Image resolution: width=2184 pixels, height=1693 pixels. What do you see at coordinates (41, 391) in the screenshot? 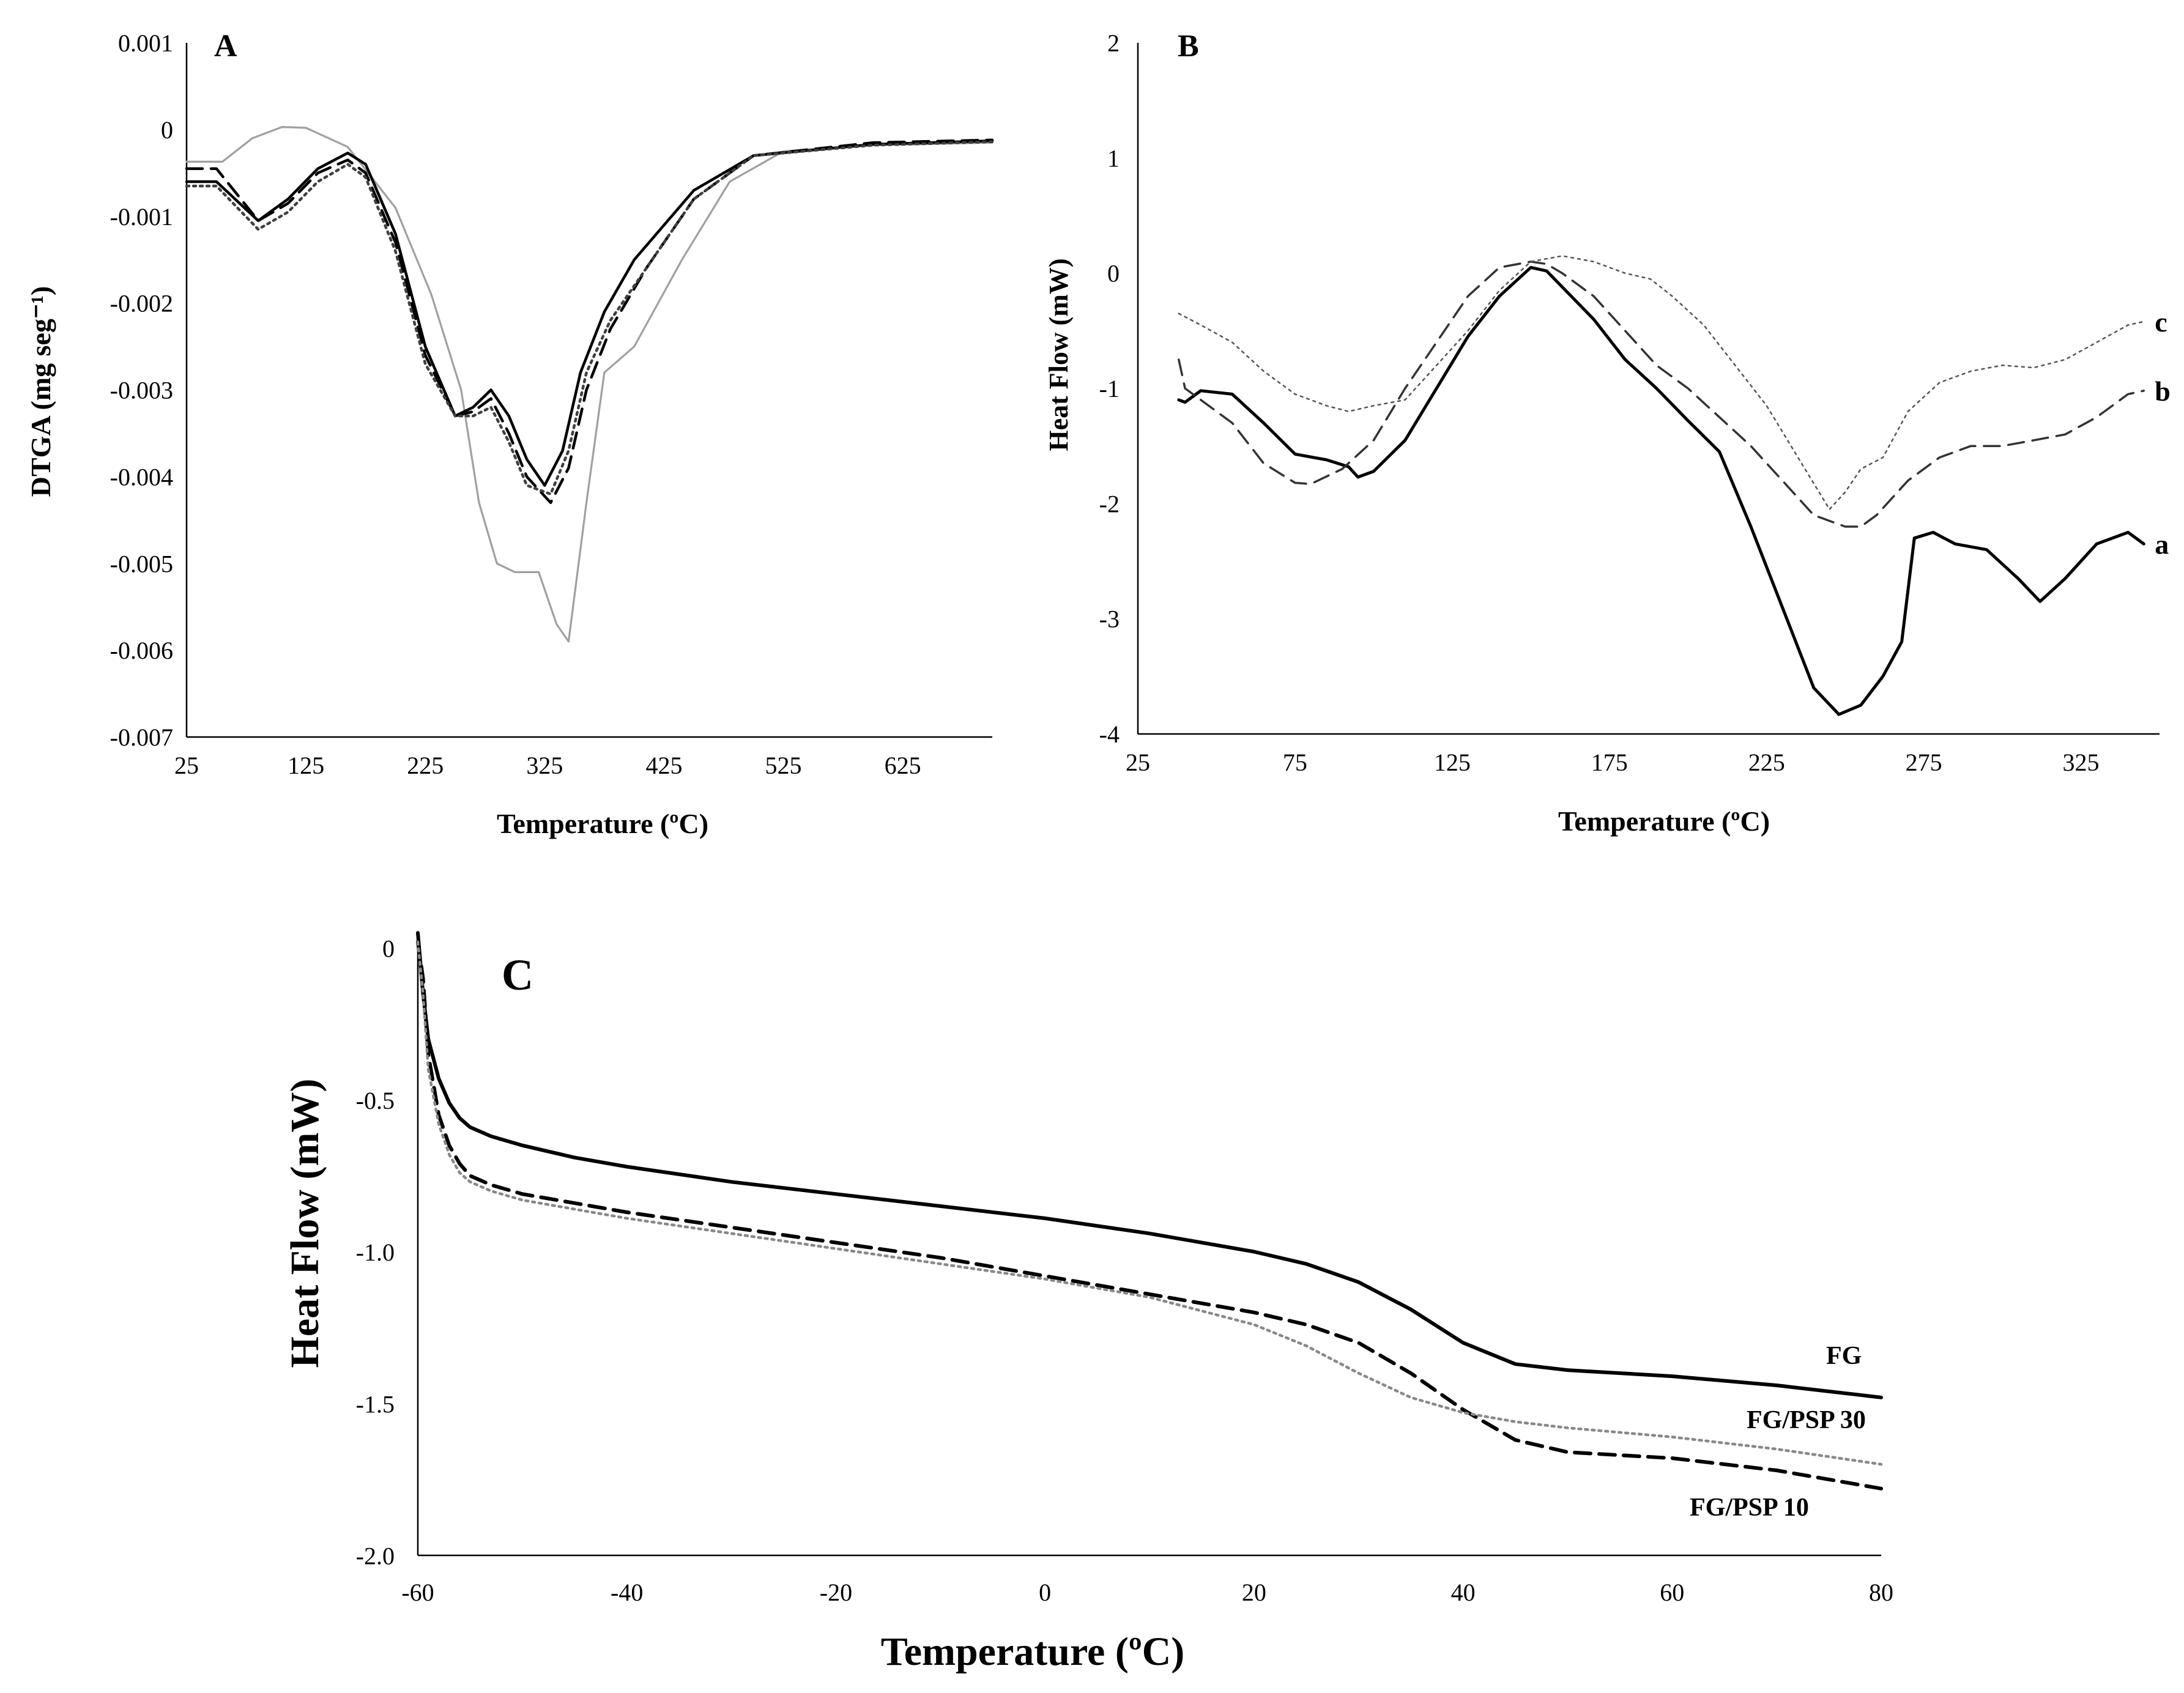
I see `panel-a-y-axis-label: DTGA (mg seg⁻¹)` at bounding box center [41, 391].